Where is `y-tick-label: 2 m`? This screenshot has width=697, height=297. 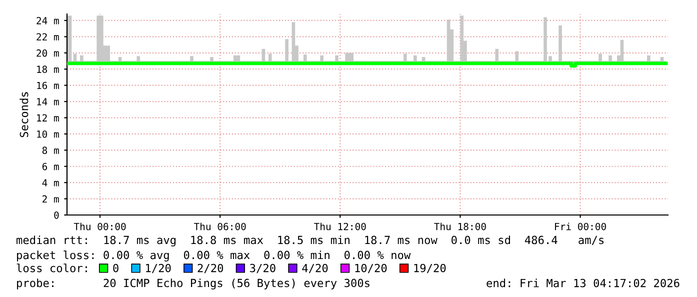 y-tick-label: 2 m is located at coordinates (50, 199).